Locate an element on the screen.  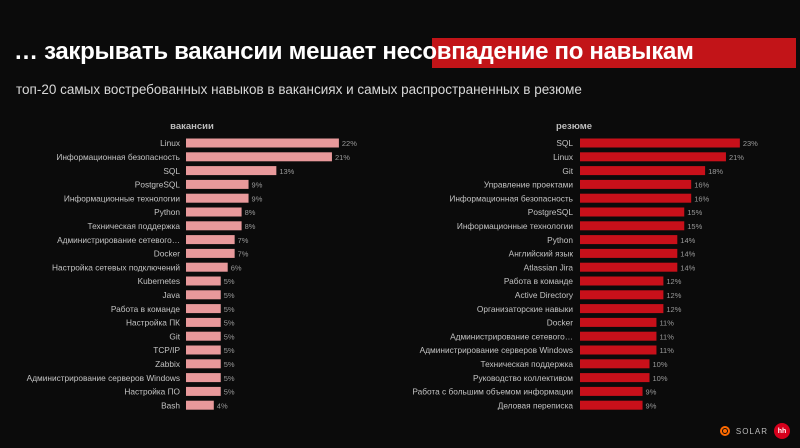
category-label: Kubernetes is located at coordinates (159, 281).